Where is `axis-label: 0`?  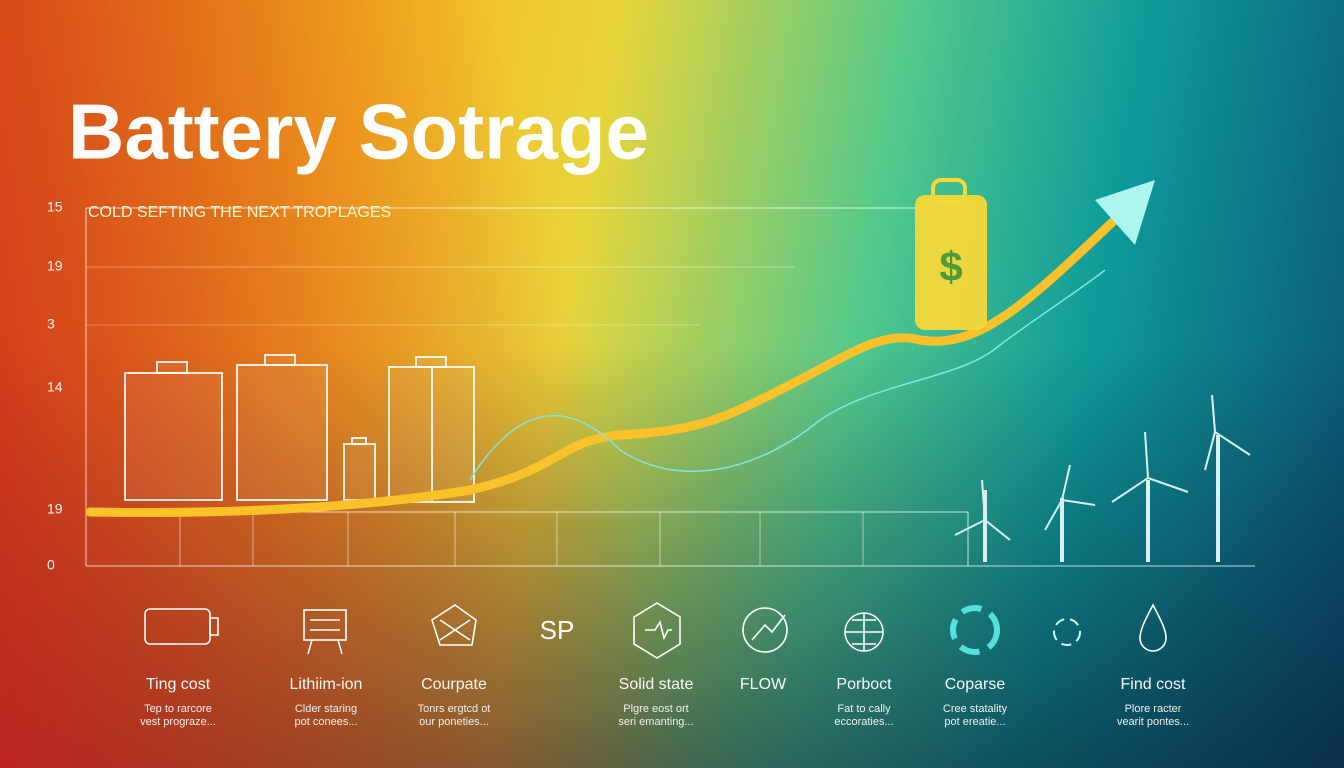
axis-label: 0 is located at coordinates (51, 565).